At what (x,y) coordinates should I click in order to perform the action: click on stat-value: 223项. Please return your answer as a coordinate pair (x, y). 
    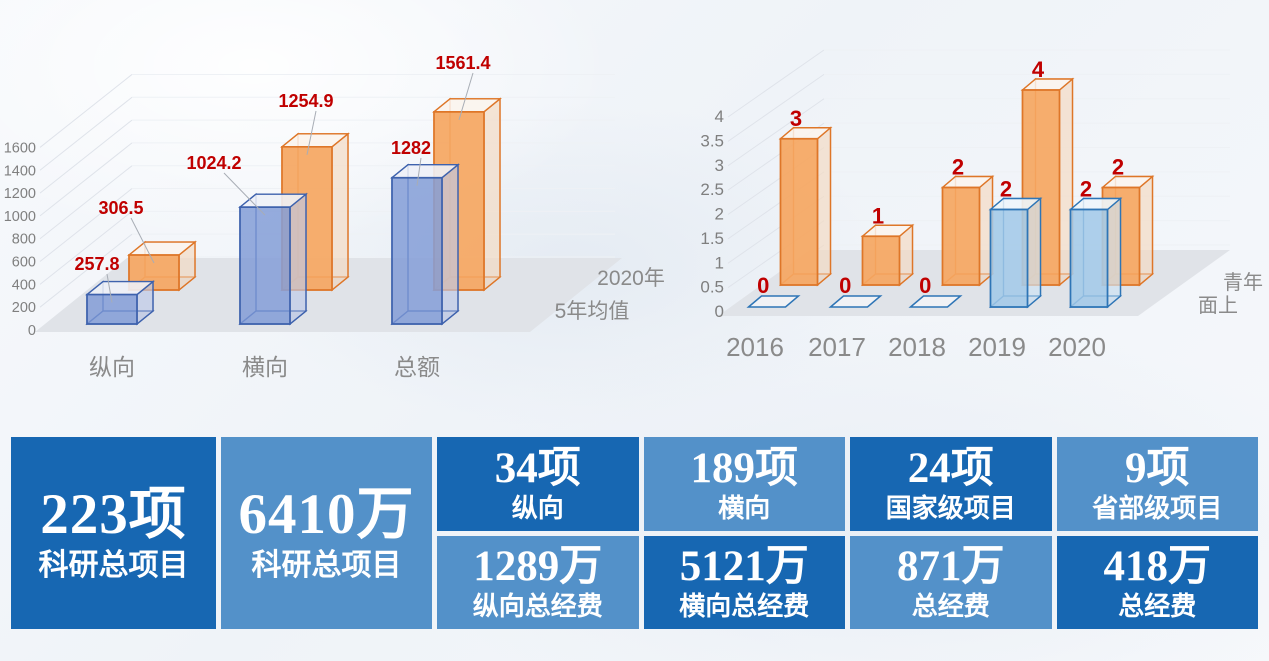
    Looking at the image, I should click on (113, 514).